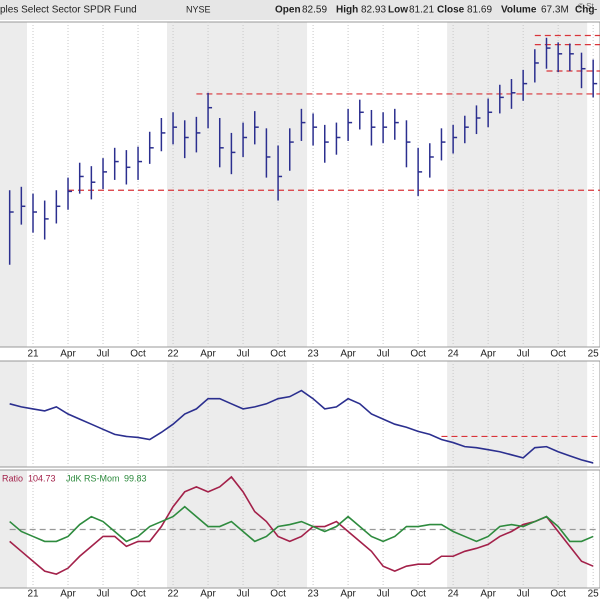 This screenshot has height=600, width=600. What do you see at coordinates (68, 10) in the screenshot?
I see `fund-name: ples Select Sector SPDR Fund` at bounding box center [68, 10].